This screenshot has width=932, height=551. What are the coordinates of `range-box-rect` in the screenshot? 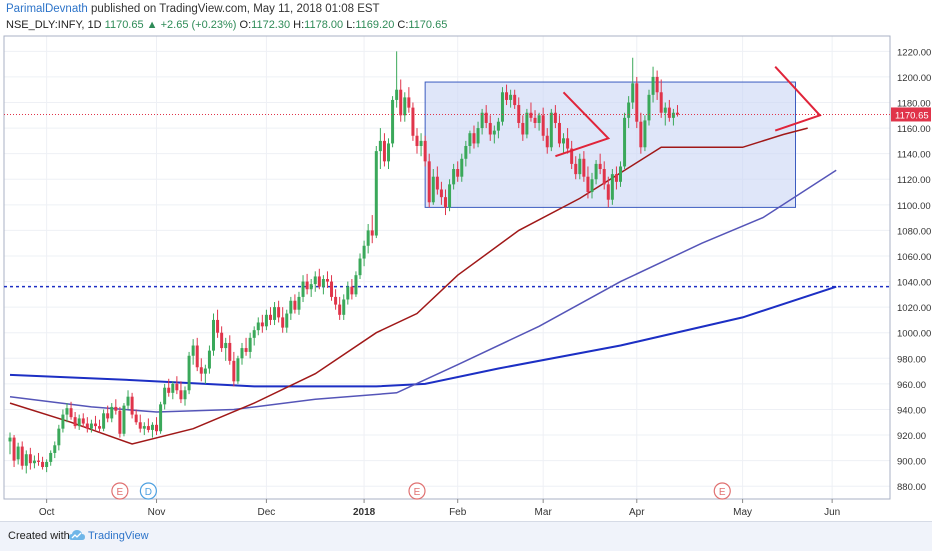 It's located at (610, 144).